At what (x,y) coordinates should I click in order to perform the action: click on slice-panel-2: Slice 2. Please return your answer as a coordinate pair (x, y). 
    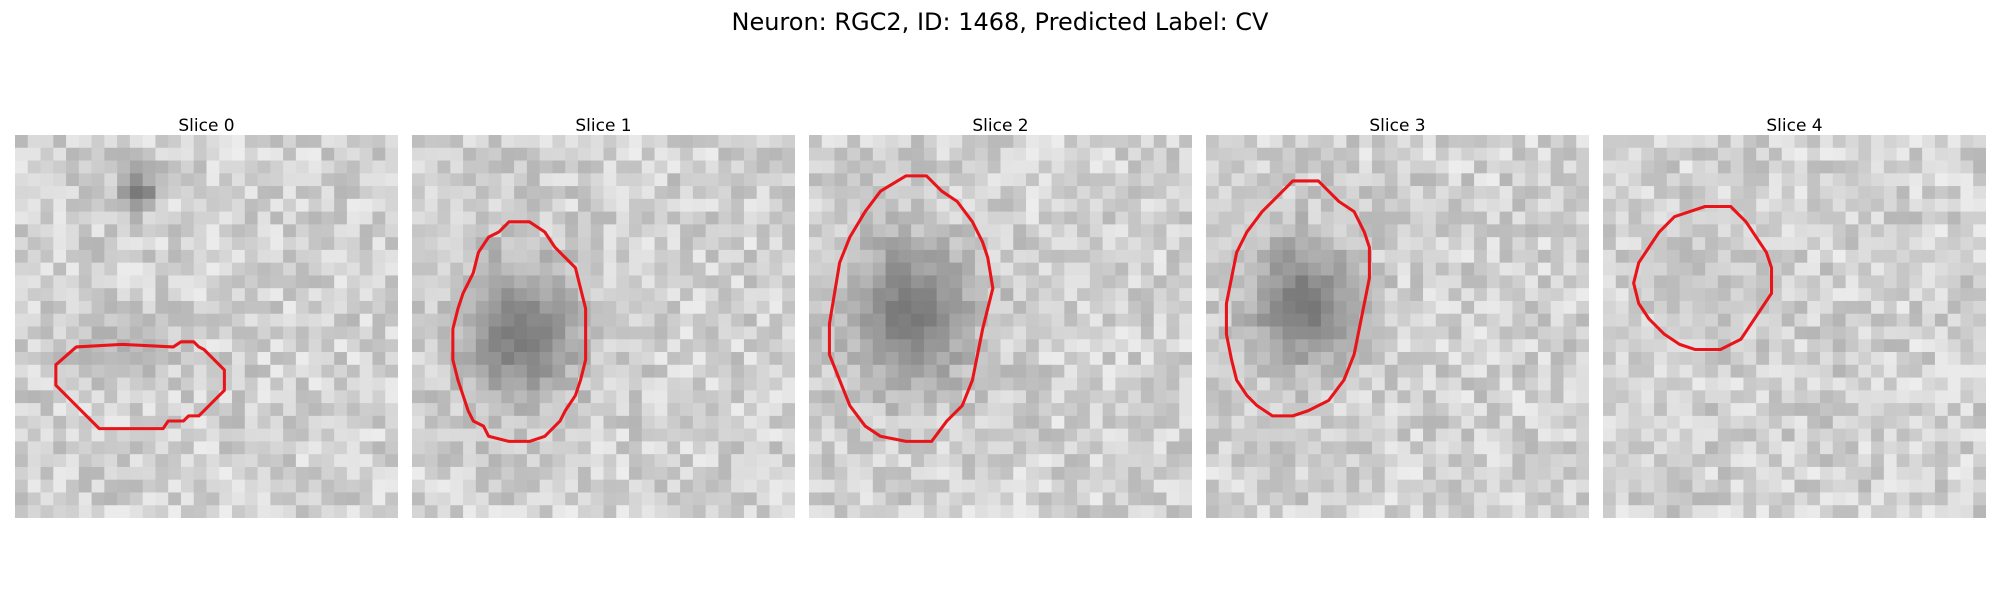
    Looking at the image, I should click on (1000, 316).